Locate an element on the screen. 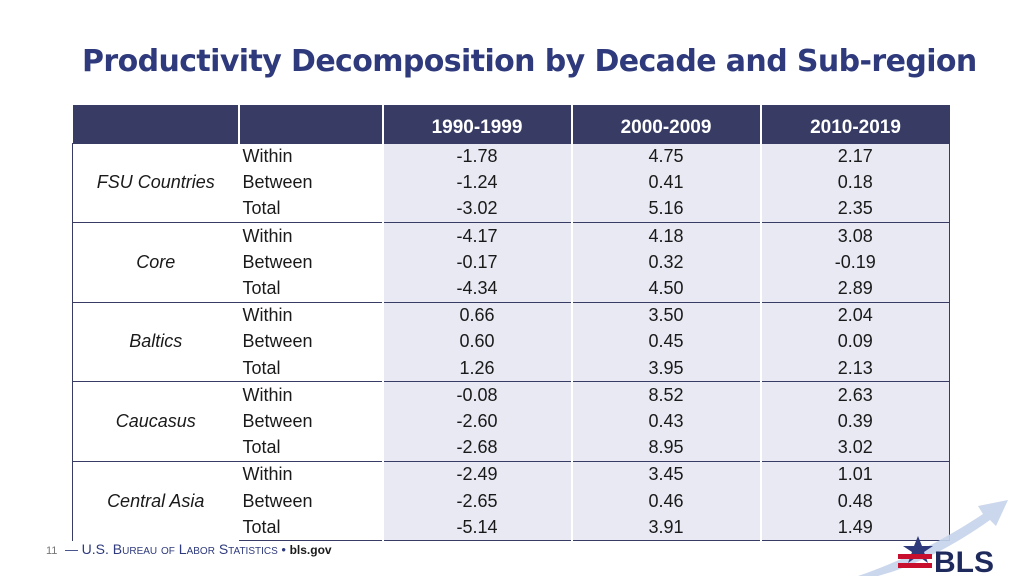 This screenshot has height=576, width=1024. value-cell: 5.16 is located at coordinates (665, 209).